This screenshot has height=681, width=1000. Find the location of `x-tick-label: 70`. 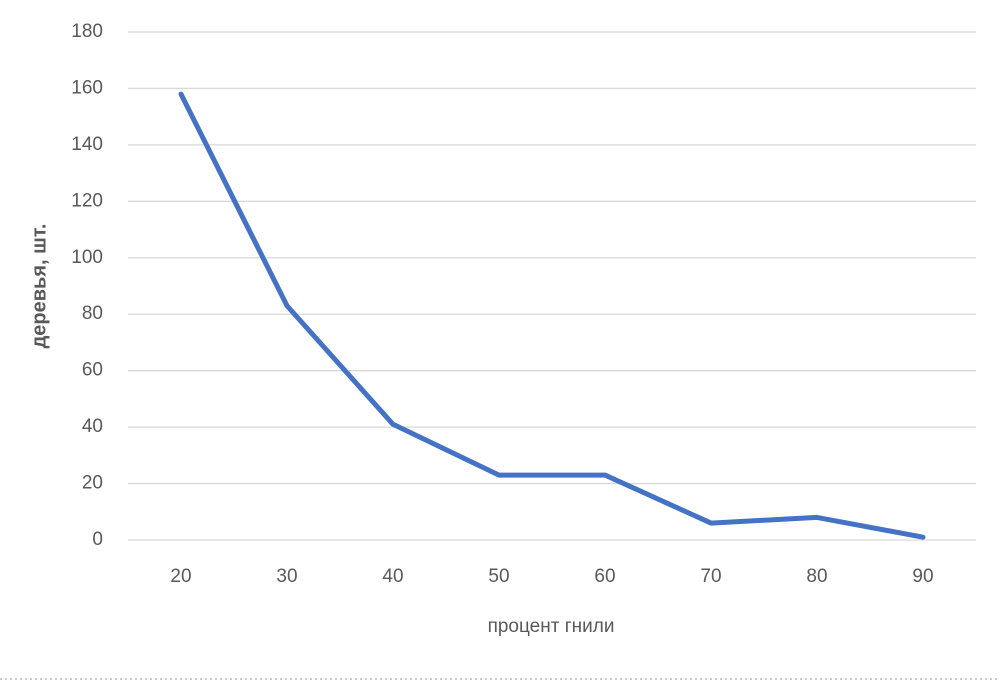

x-tick-label: 70 is located at coordinates (710, 576).